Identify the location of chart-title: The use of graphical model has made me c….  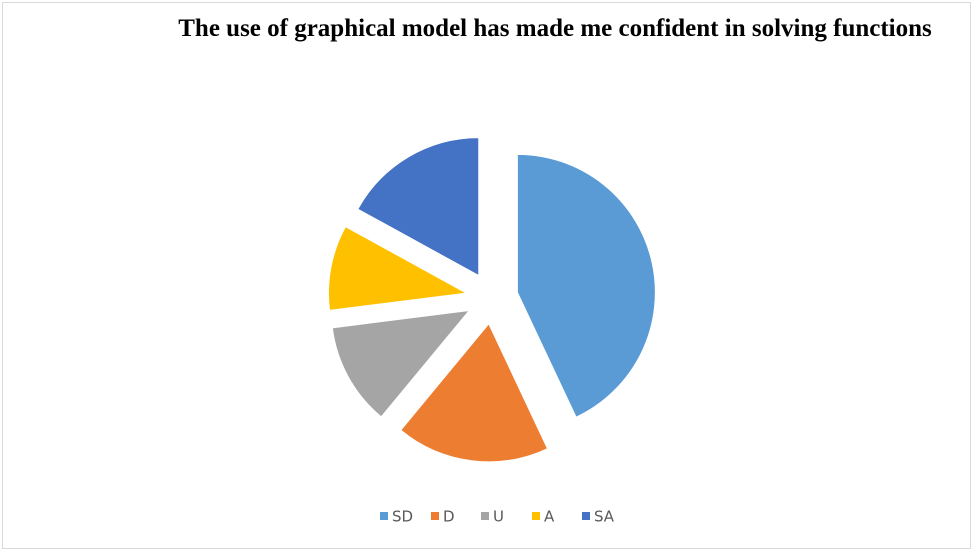
(555, 28).